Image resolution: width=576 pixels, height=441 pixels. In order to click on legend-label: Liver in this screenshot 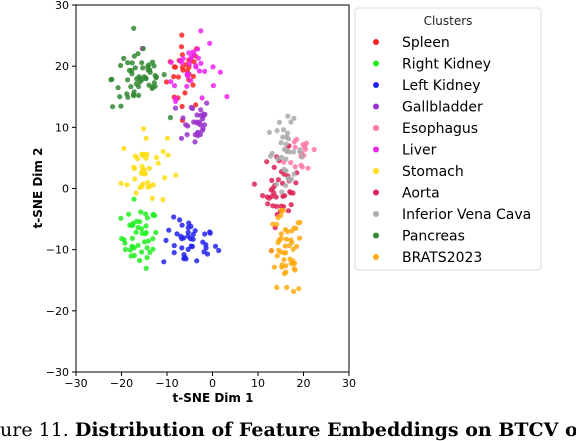, I will do `click(419, 151)`.